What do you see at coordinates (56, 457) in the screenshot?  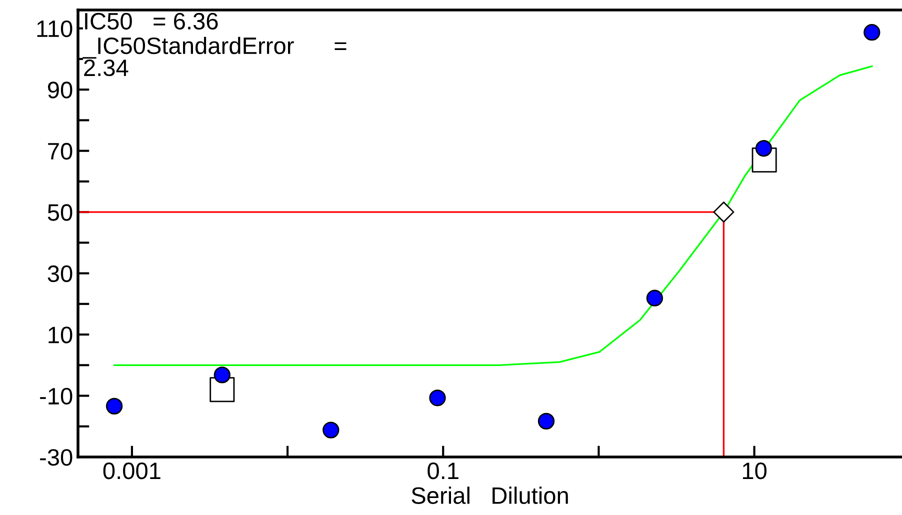 I see `y-tick-label: -30` at bounding box center [56, 457].